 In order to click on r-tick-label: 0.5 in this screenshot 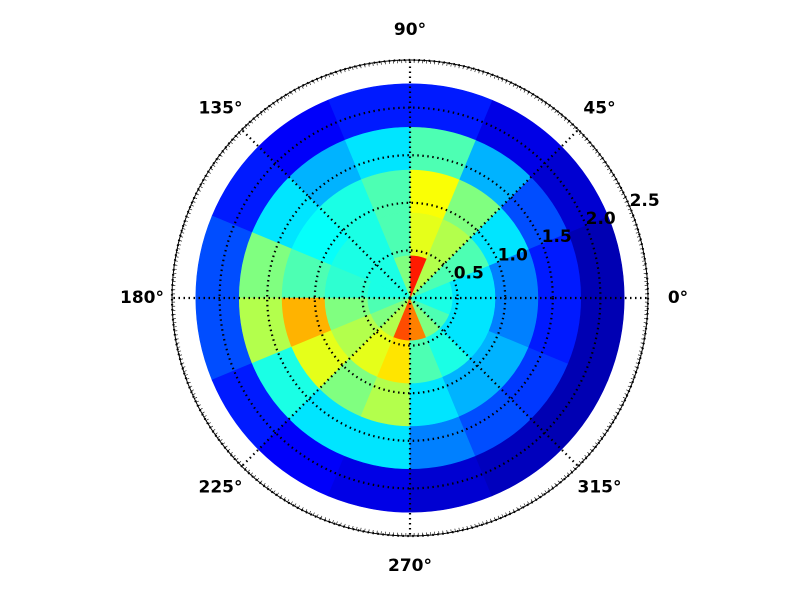, I will do `click(469, 274)`.